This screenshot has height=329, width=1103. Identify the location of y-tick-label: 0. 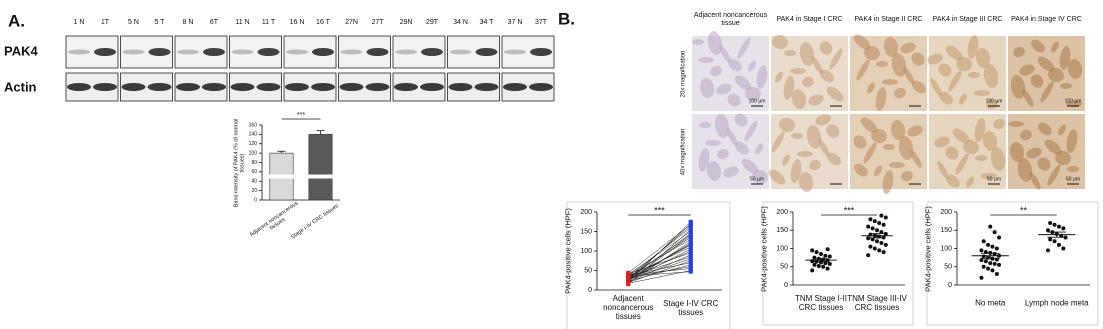
(950, 285).